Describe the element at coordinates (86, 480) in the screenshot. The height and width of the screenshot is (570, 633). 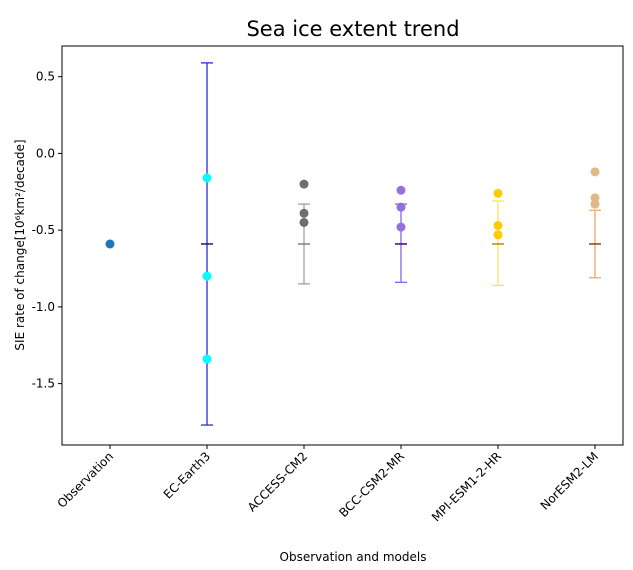
I see `x-tick-label: Observation` at that location.